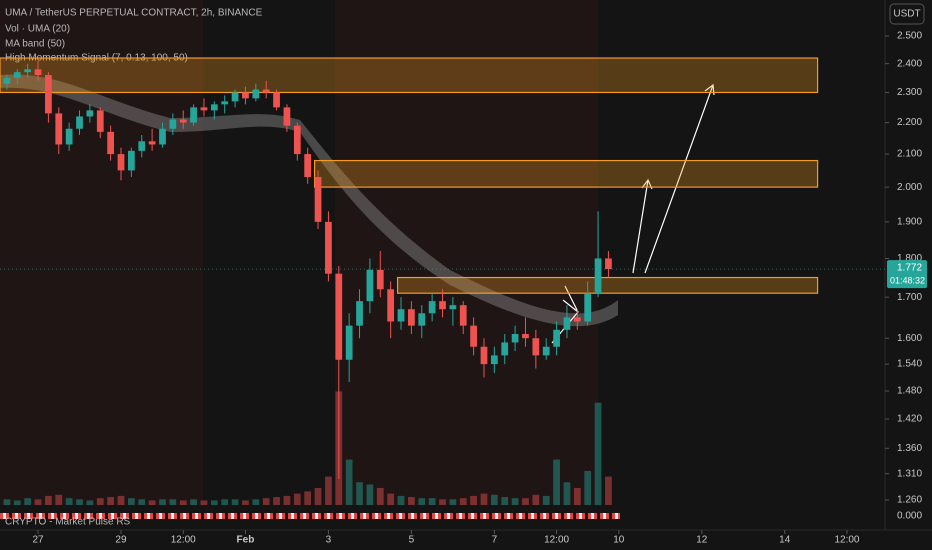 This screenshot has height=550, width=932. What do you see at coordinates (909, 419) in the screenshot?
I see `y-tick-label: 1.420` at bounding box center [909, 419].